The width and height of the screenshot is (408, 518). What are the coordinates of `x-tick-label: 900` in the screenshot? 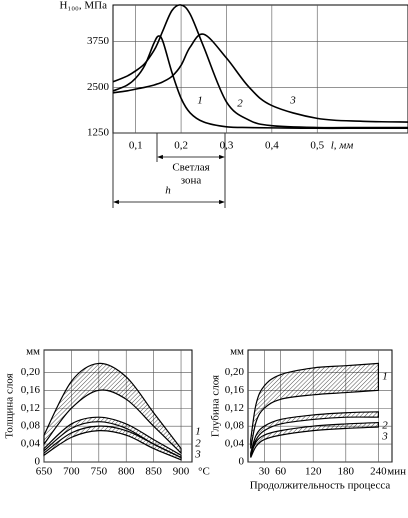 It's located at (181, 472).